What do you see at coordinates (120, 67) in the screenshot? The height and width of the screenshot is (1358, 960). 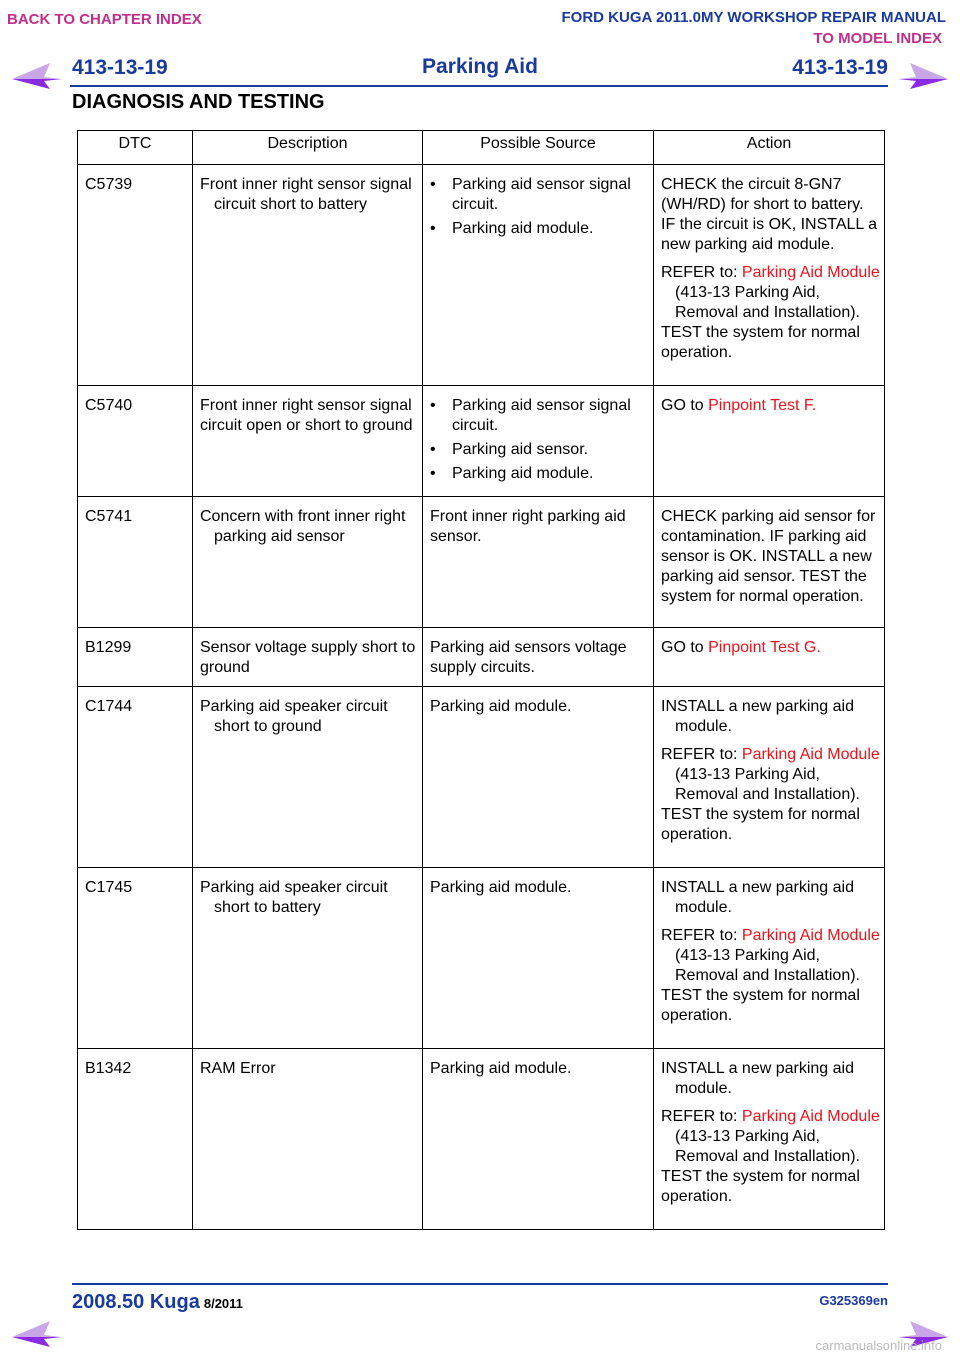 I see `page-number-left: 413-13-19` at bounding box center [120, 67].